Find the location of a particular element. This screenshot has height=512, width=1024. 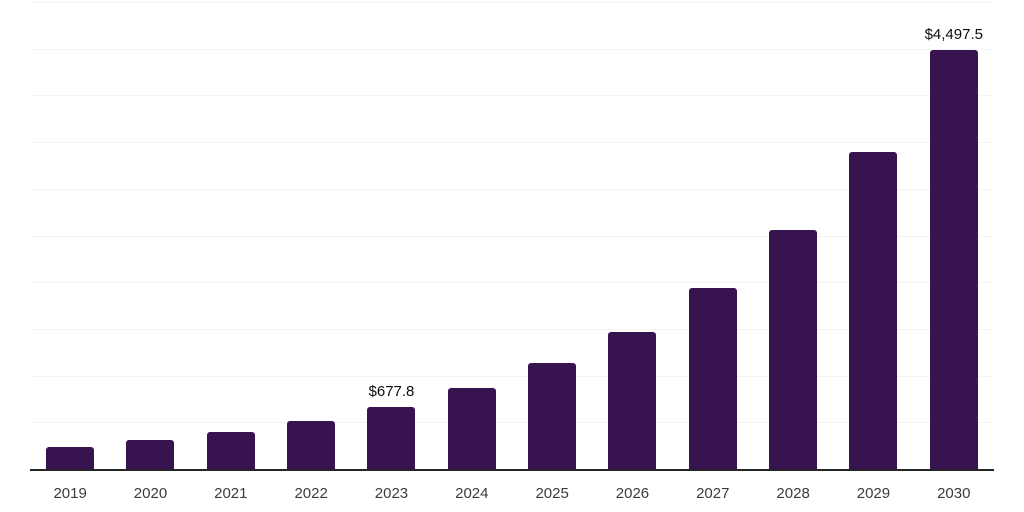

bar-slot: $677.8 is located at coordinates (391, 236).